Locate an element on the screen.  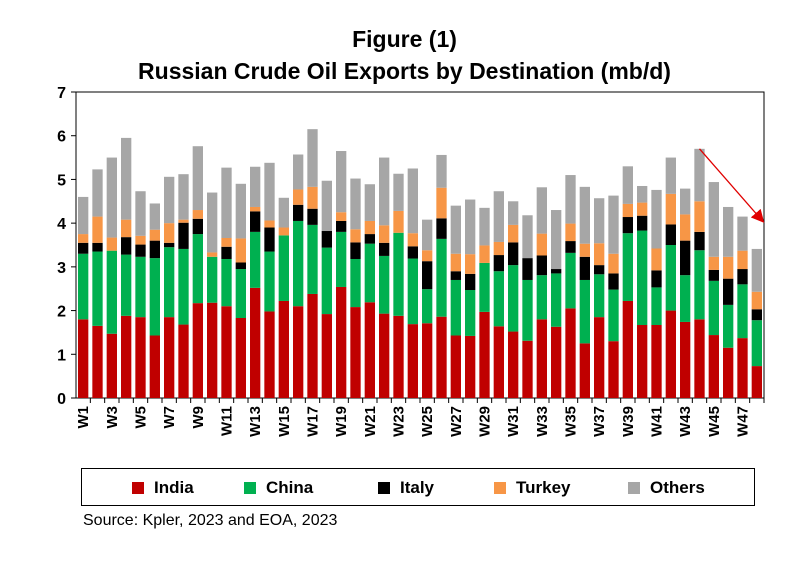
x-tick-label-w47: W47 is located at coordinates (743, 421).